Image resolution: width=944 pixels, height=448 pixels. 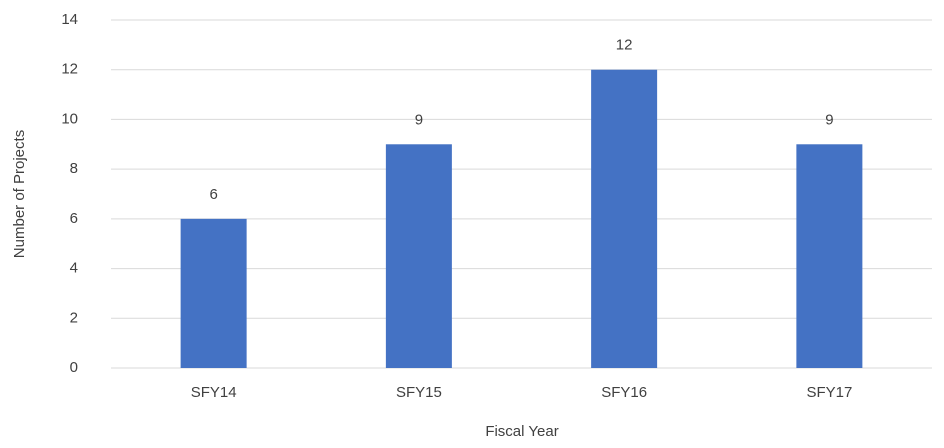 What do you see at coordinates (829, 392) in the screenshot?
I see `x-tick-label: SFY17` at bounding box center [829, 392].